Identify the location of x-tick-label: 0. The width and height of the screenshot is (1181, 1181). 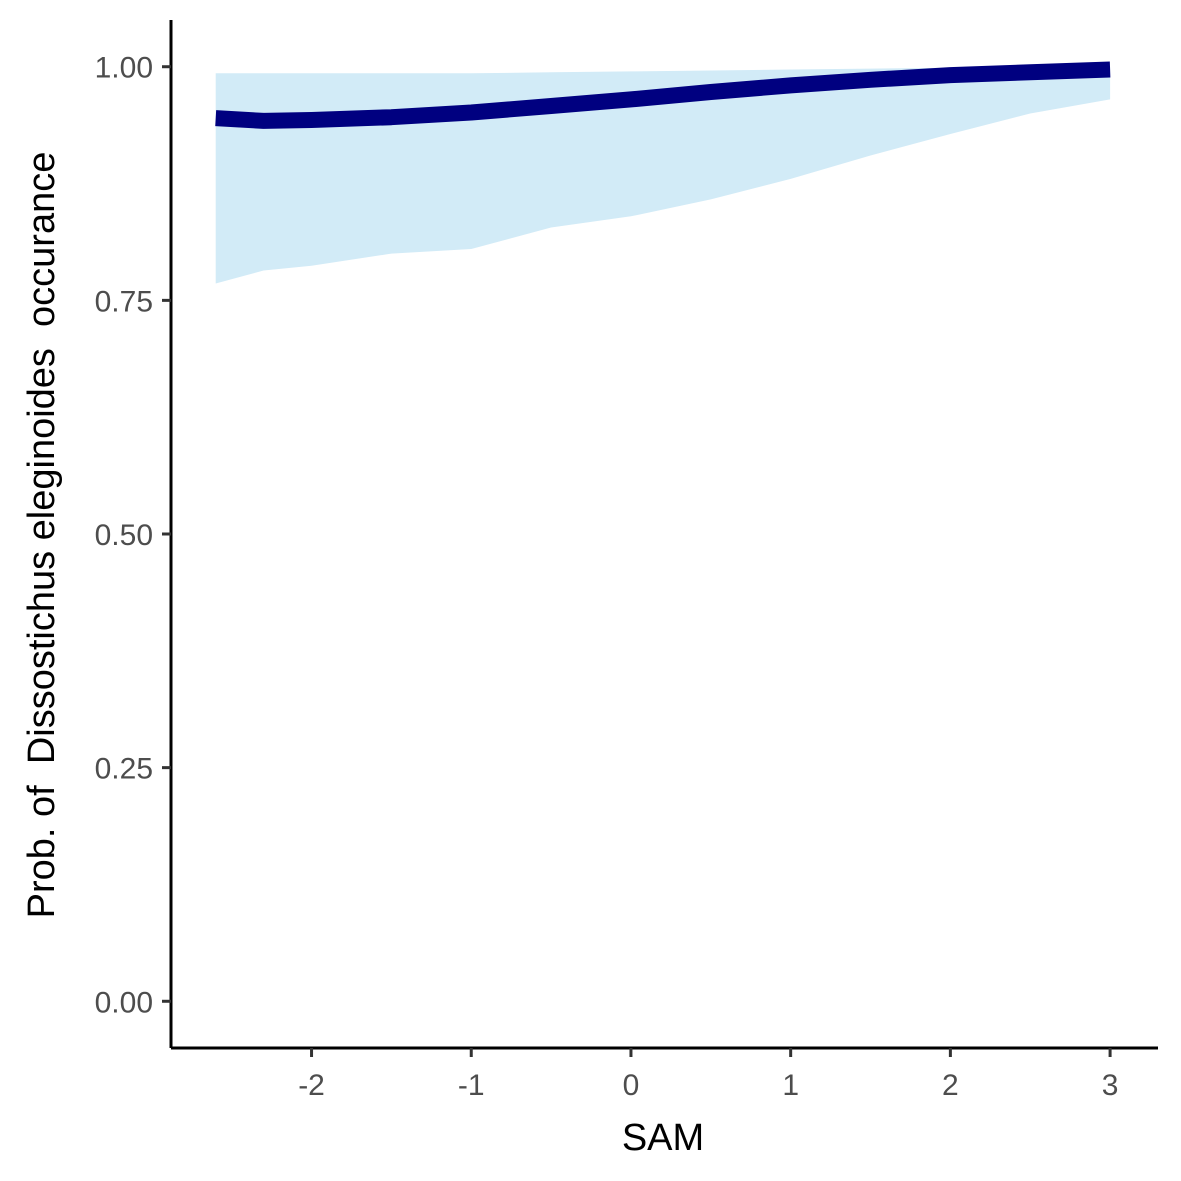
(631, 1085).